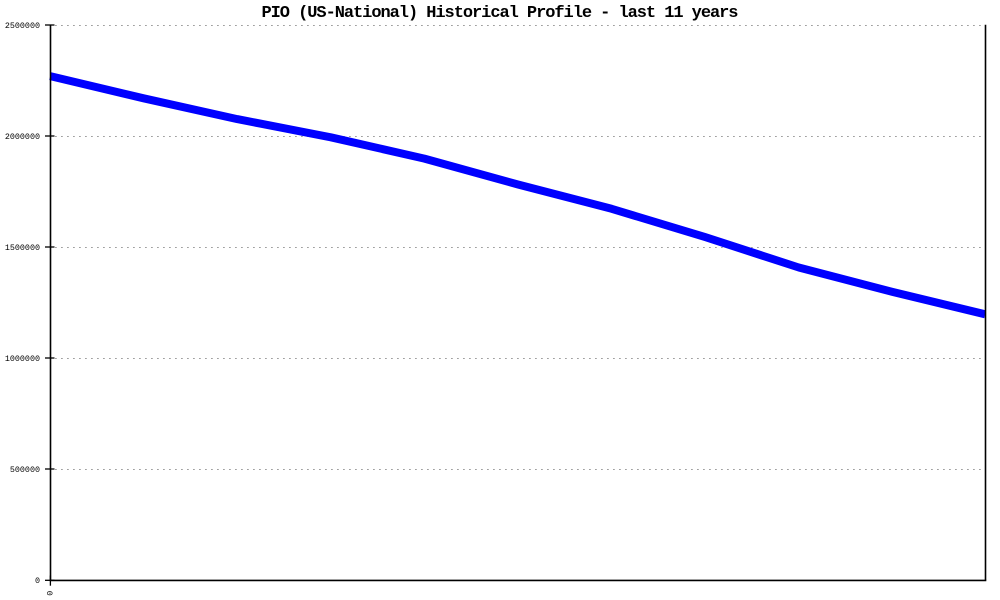 This screenshot has width=1000, height=600. I want to click on svg-text: 1500000, so click(22, 248).